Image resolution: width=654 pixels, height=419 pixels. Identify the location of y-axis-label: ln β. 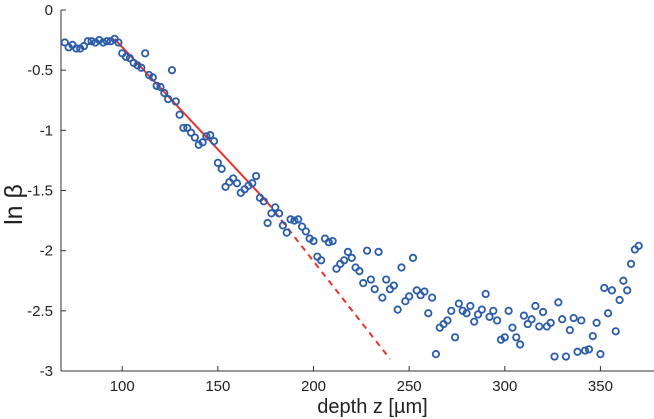
(14, 204).